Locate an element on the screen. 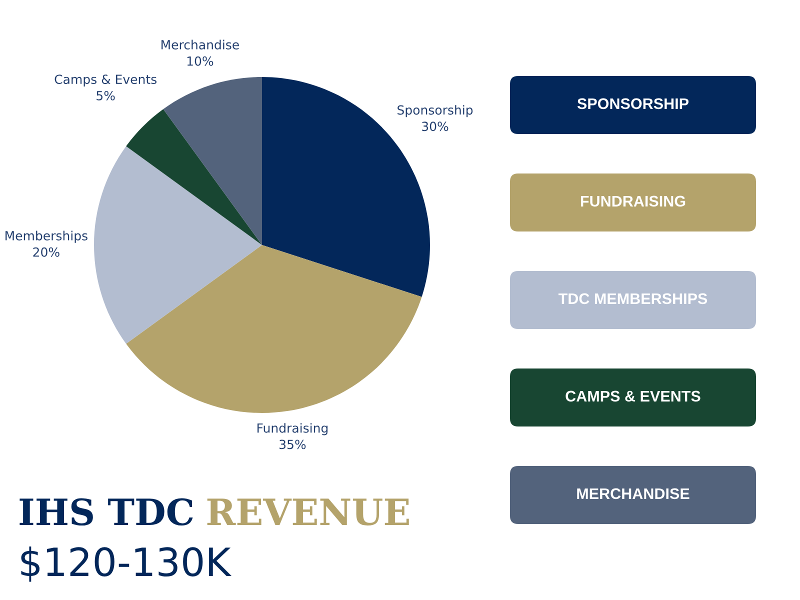 The image size is (800, 600). text: TDC MEMBERSHIPS is located at coordinates (633, 298).